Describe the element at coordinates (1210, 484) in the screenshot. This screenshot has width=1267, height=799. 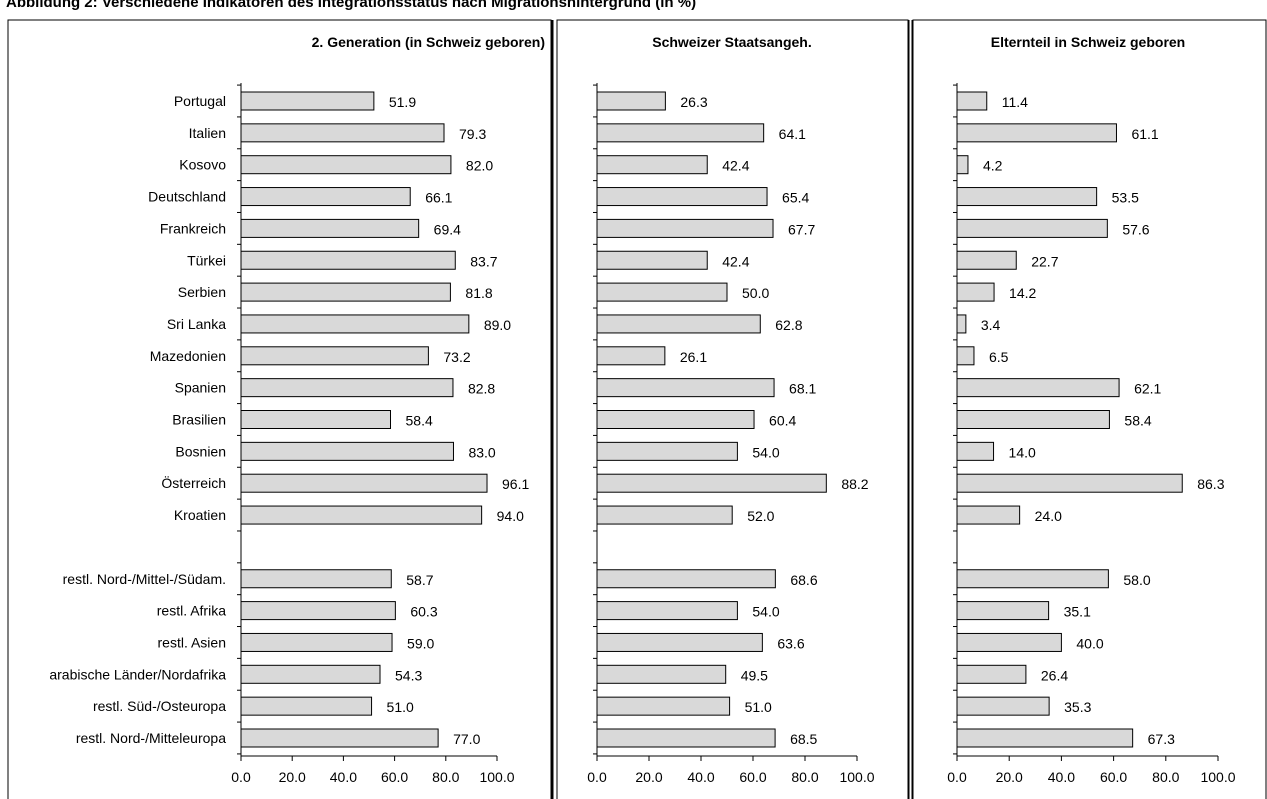
I see `data-label: 86.3` at that location.